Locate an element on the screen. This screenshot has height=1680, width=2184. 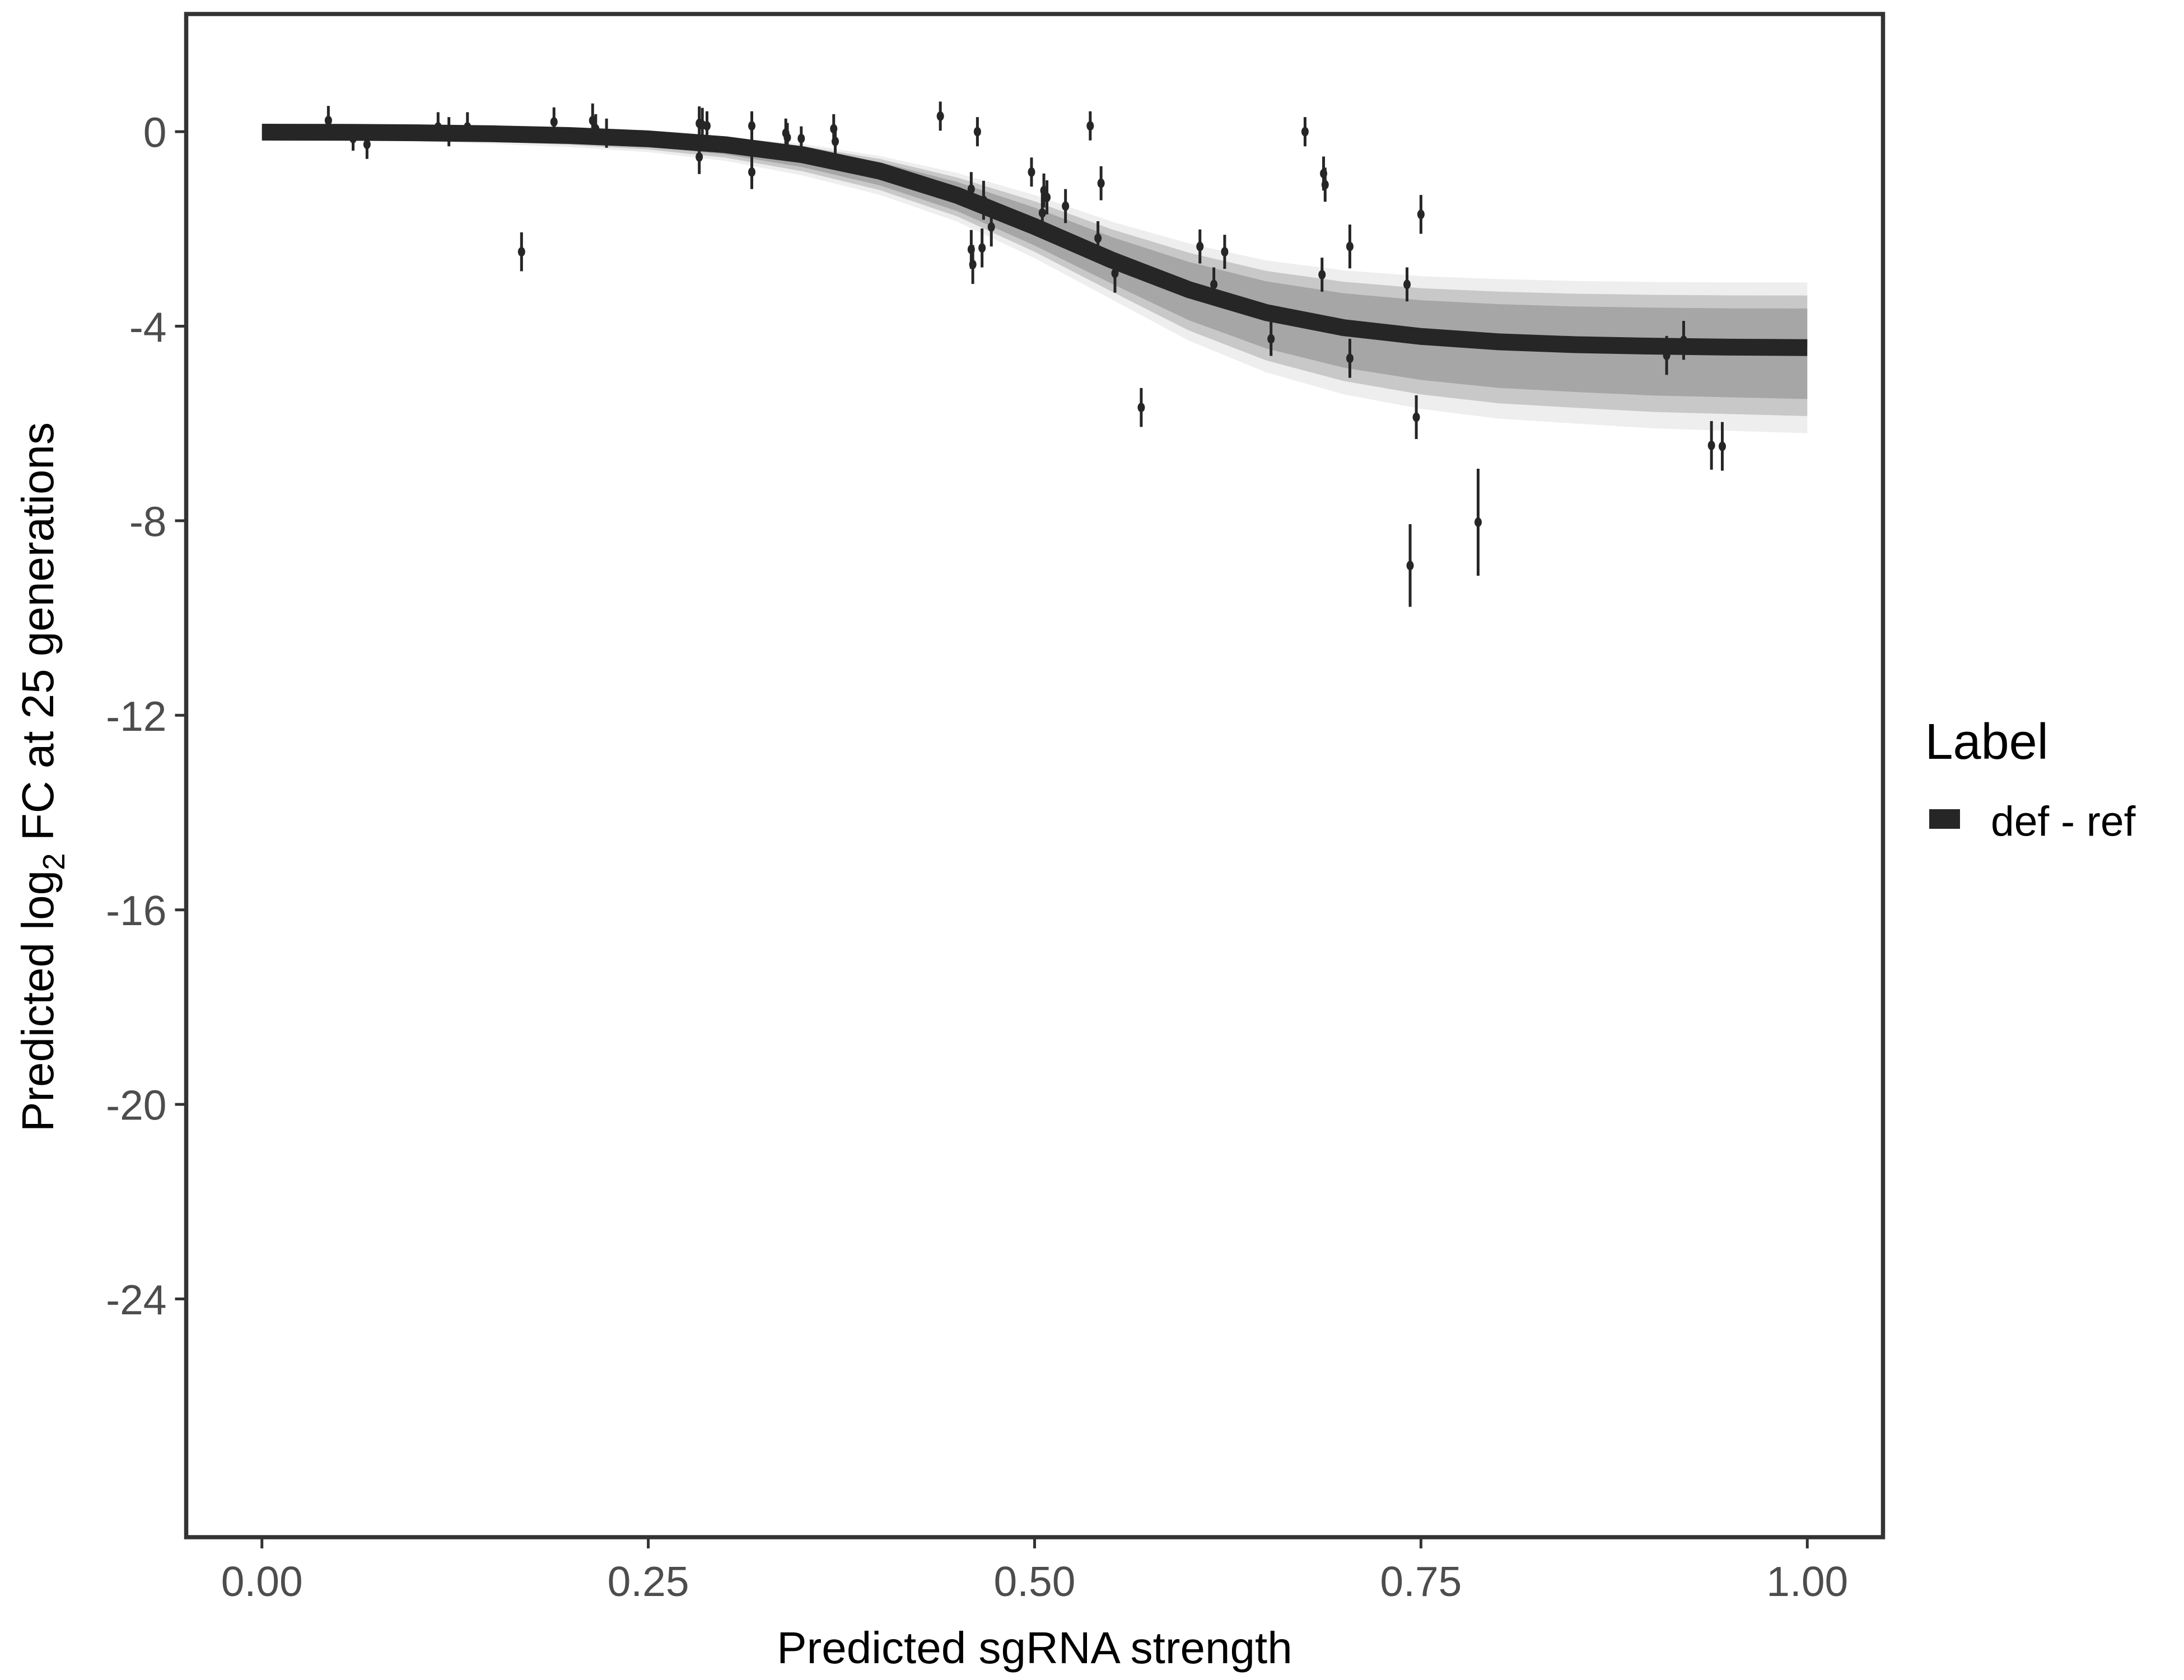
legend-label: def - ref is located at coordinates (2064, 822).